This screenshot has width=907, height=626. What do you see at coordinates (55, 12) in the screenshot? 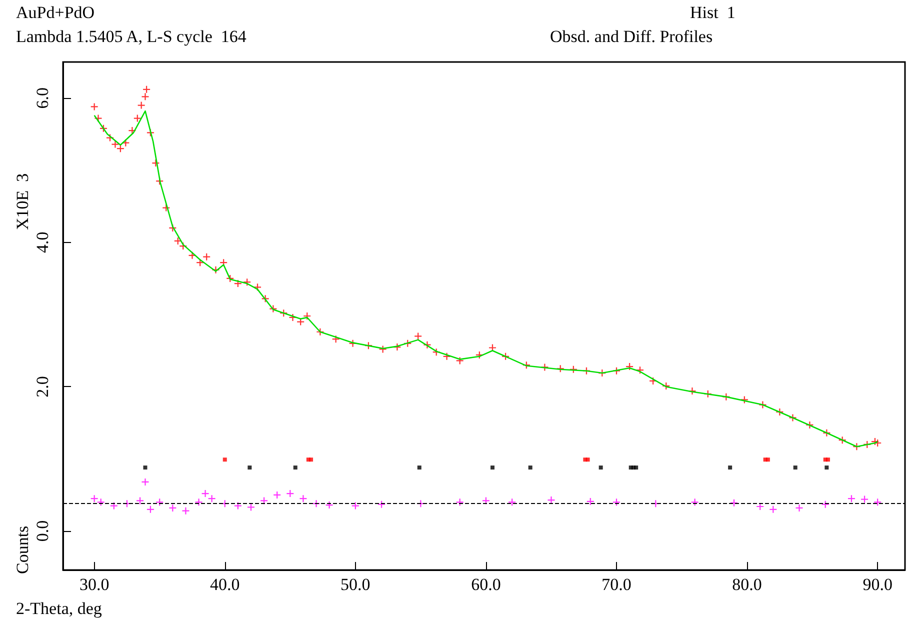
I see `chart-title: AuPd+PdO` at bounding box center [55, 12].